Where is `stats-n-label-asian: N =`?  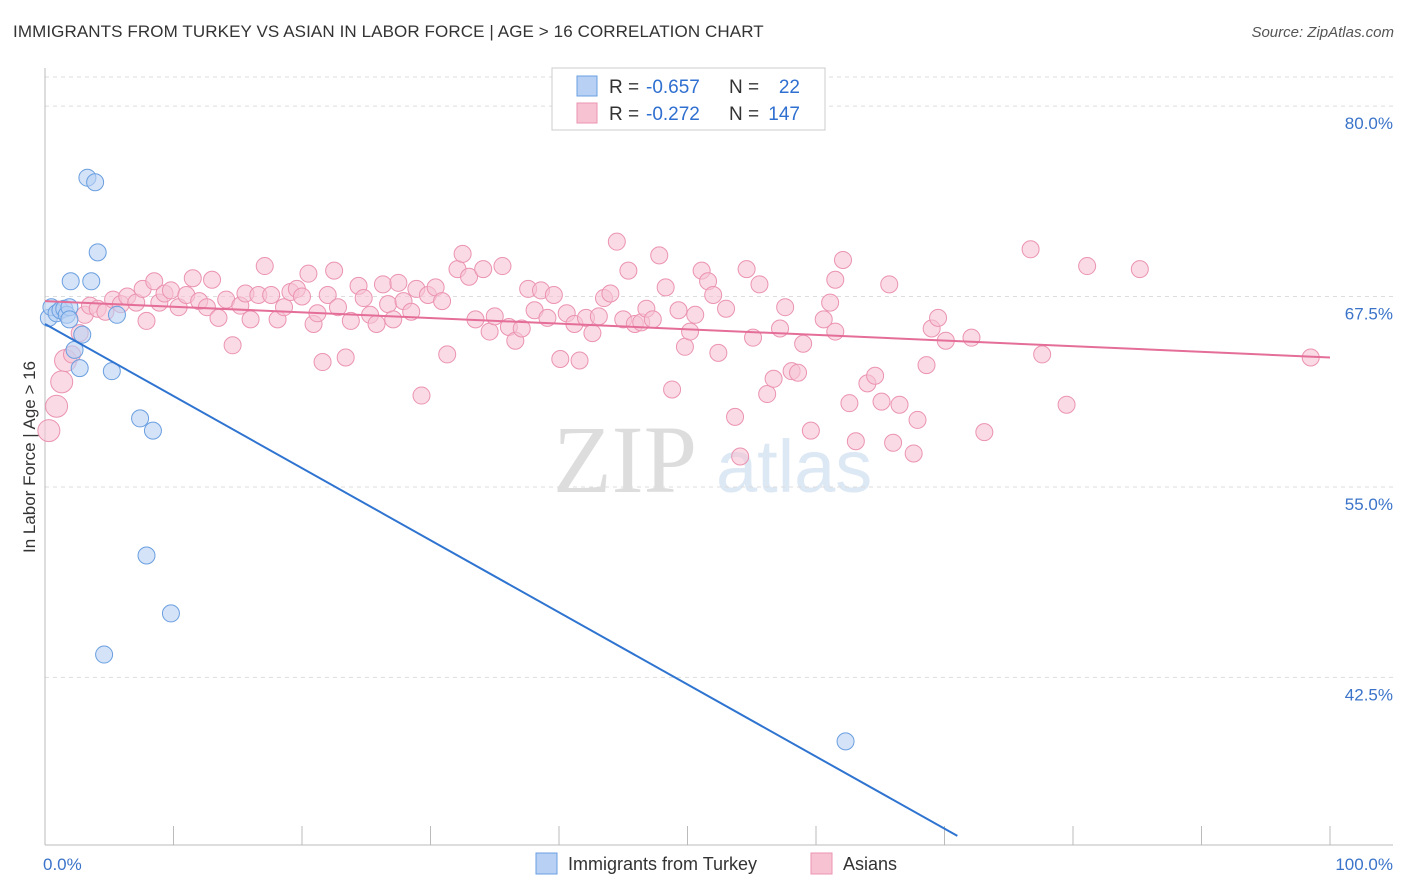
stats-n-label-asian: N = is located at coordinates (744, 114).